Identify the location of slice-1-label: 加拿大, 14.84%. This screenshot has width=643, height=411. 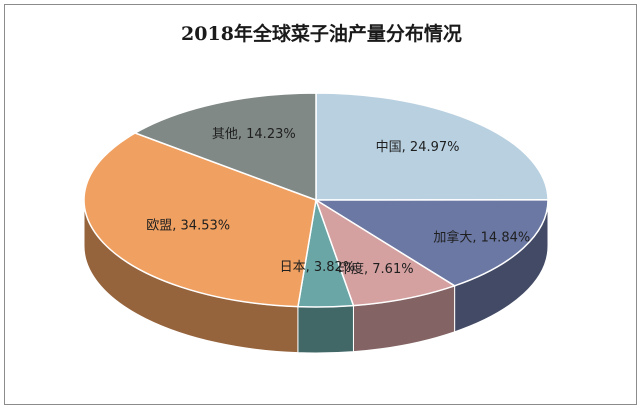
(481, 237).